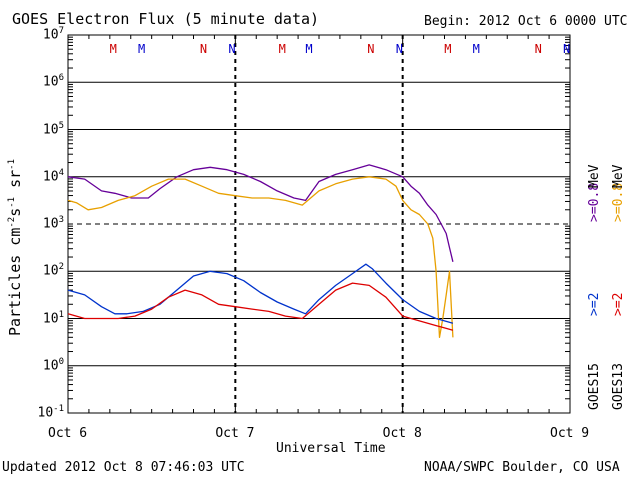  I want to click on legend-goes13: GOES13, so click(618, 386).